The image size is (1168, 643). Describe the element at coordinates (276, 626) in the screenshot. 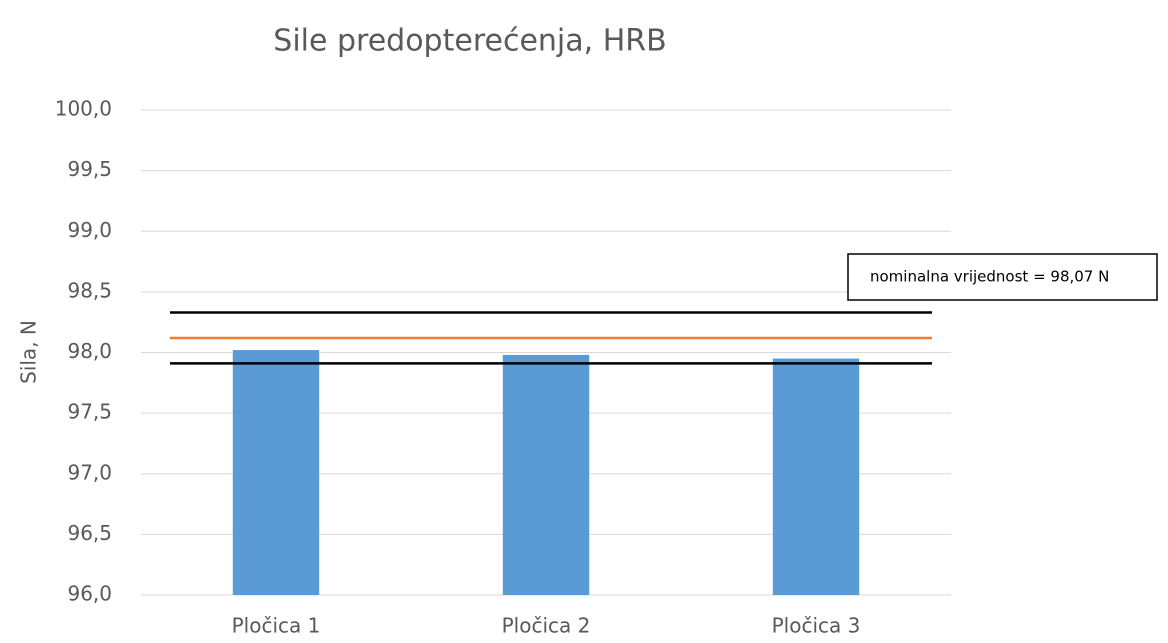

I see `x-tick-label: Pločica 1` at that location.